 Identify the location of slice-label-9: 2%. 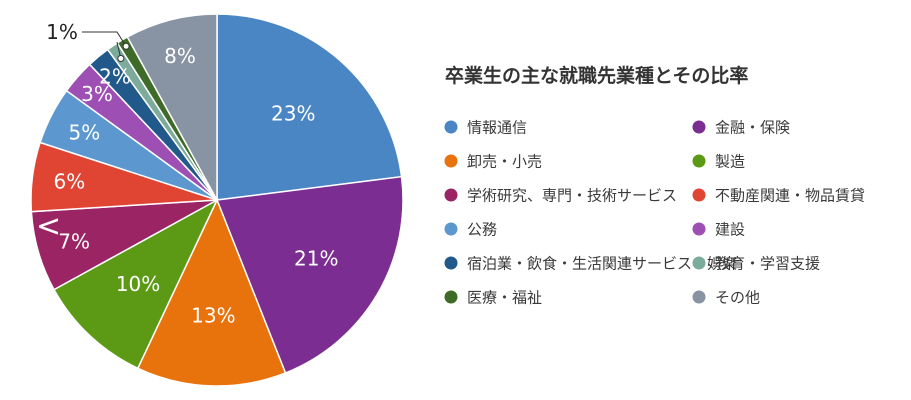
(115, 77).